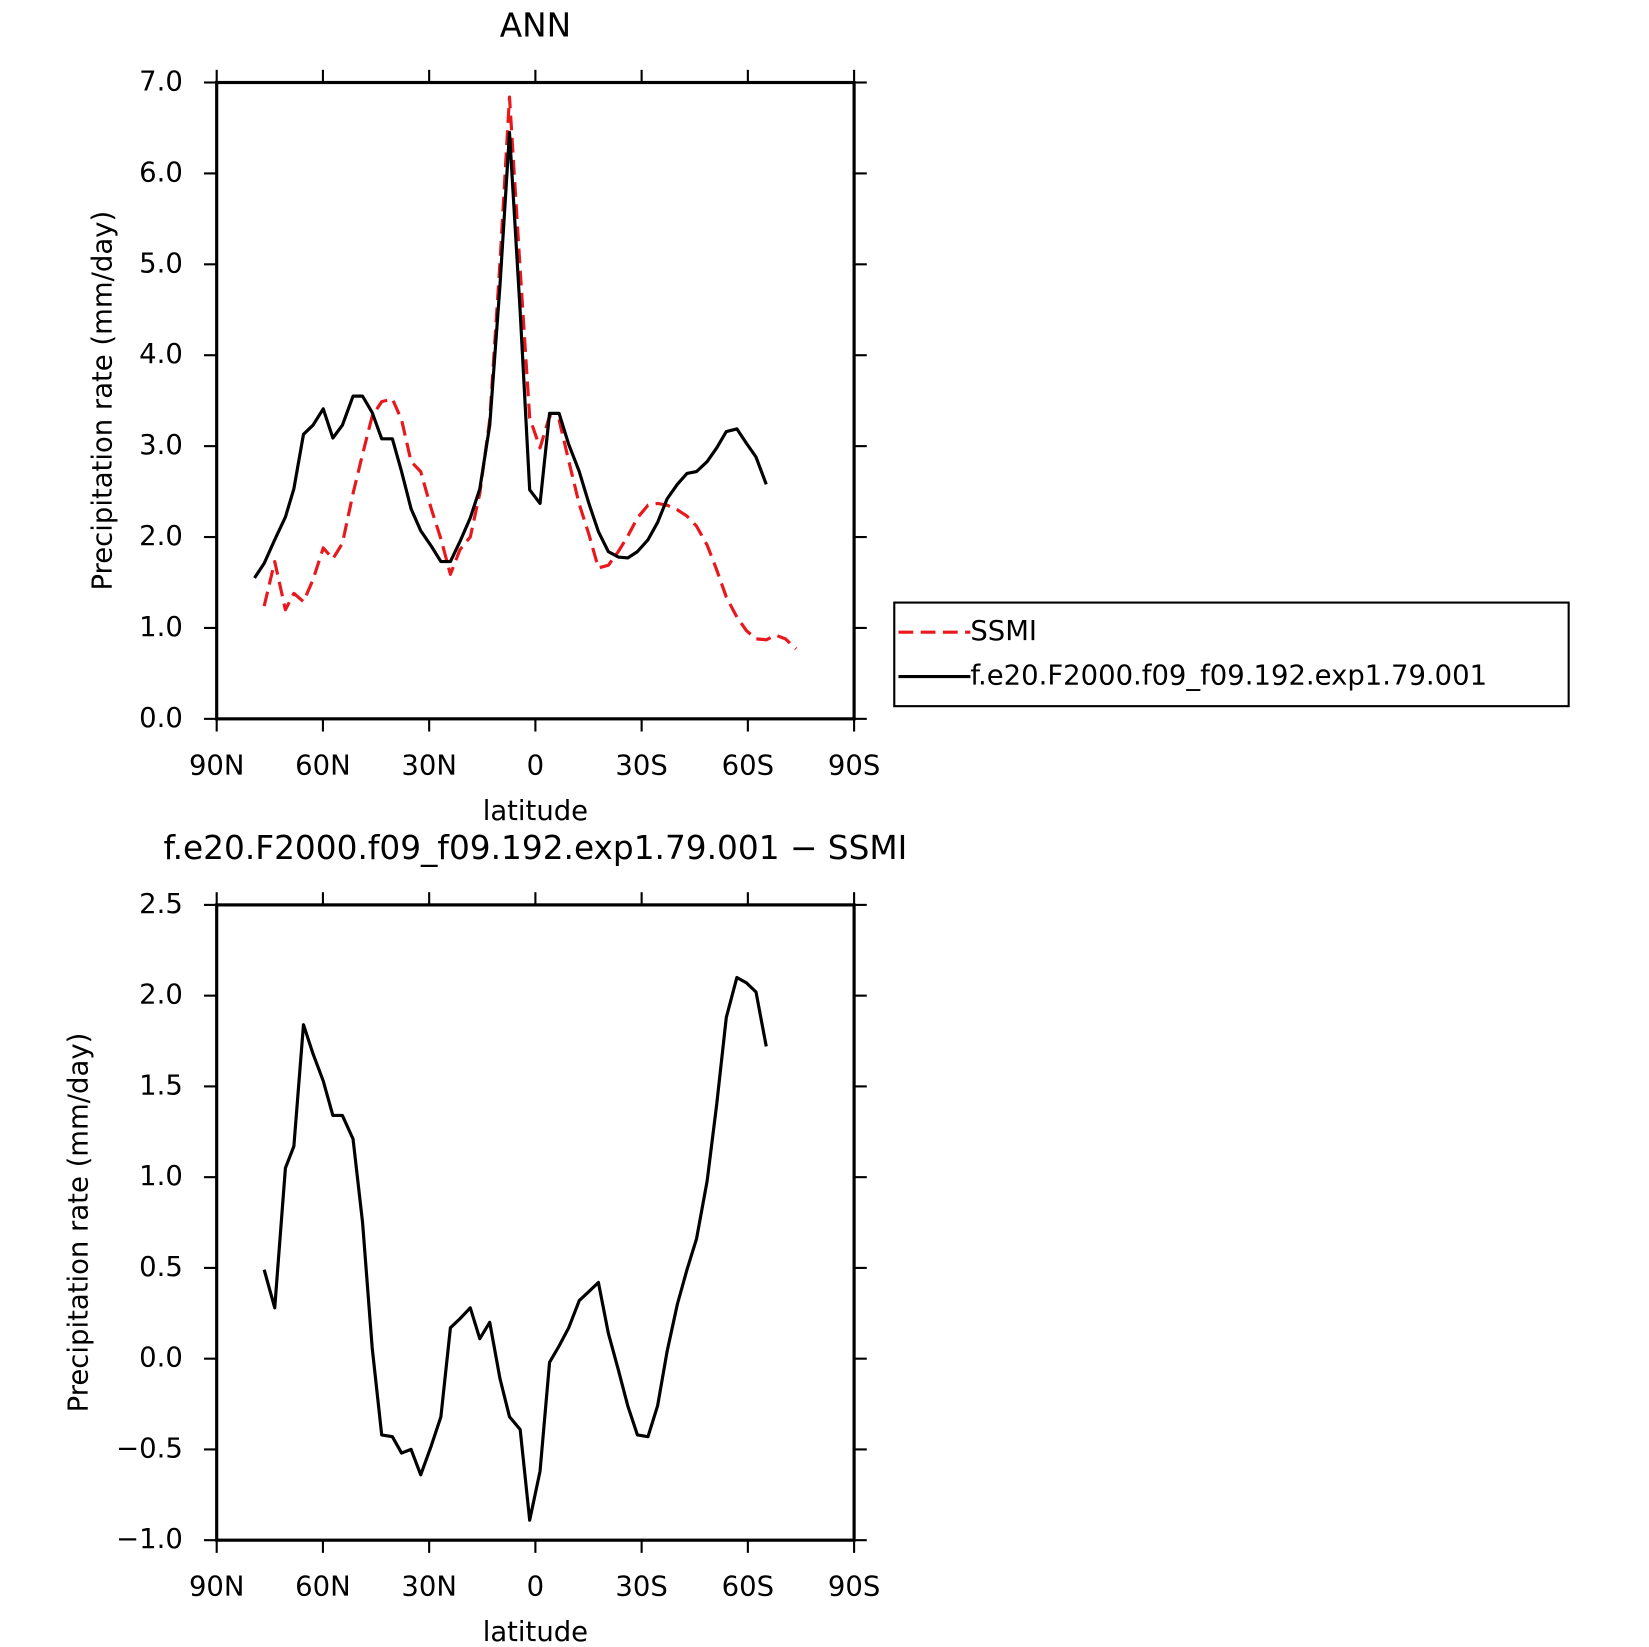 This screenshot has width=1649, height=1647. I want to click on y-tick-label: 7.0, so click(161, 82).